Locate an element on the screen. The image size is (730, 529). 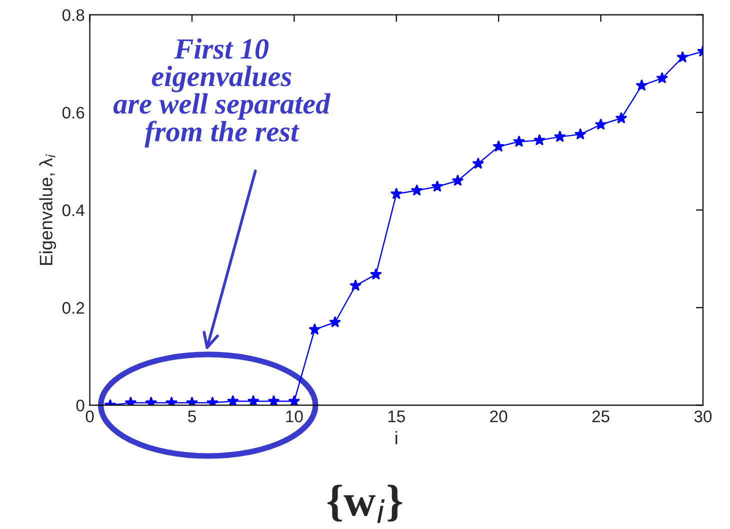
text: {w$_{i}$} is located at coordinates (365, 503).